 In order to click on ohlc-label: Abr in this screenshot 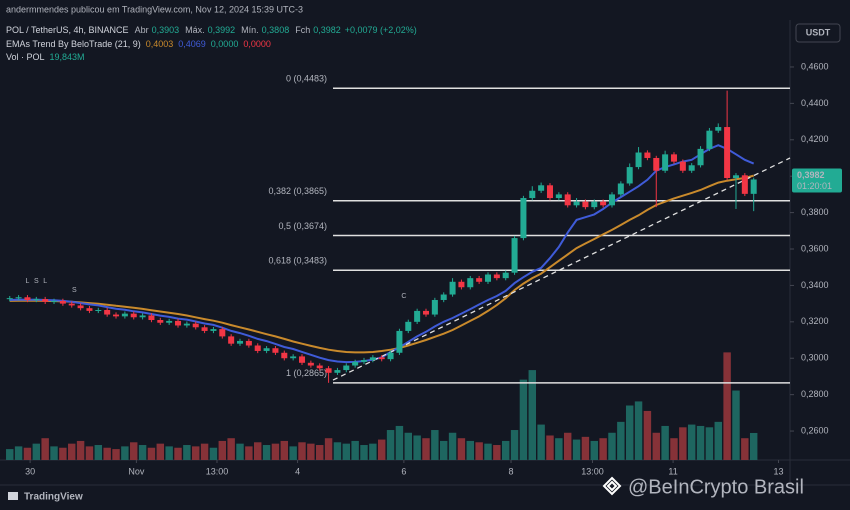, I will do `click(142, 30)`.